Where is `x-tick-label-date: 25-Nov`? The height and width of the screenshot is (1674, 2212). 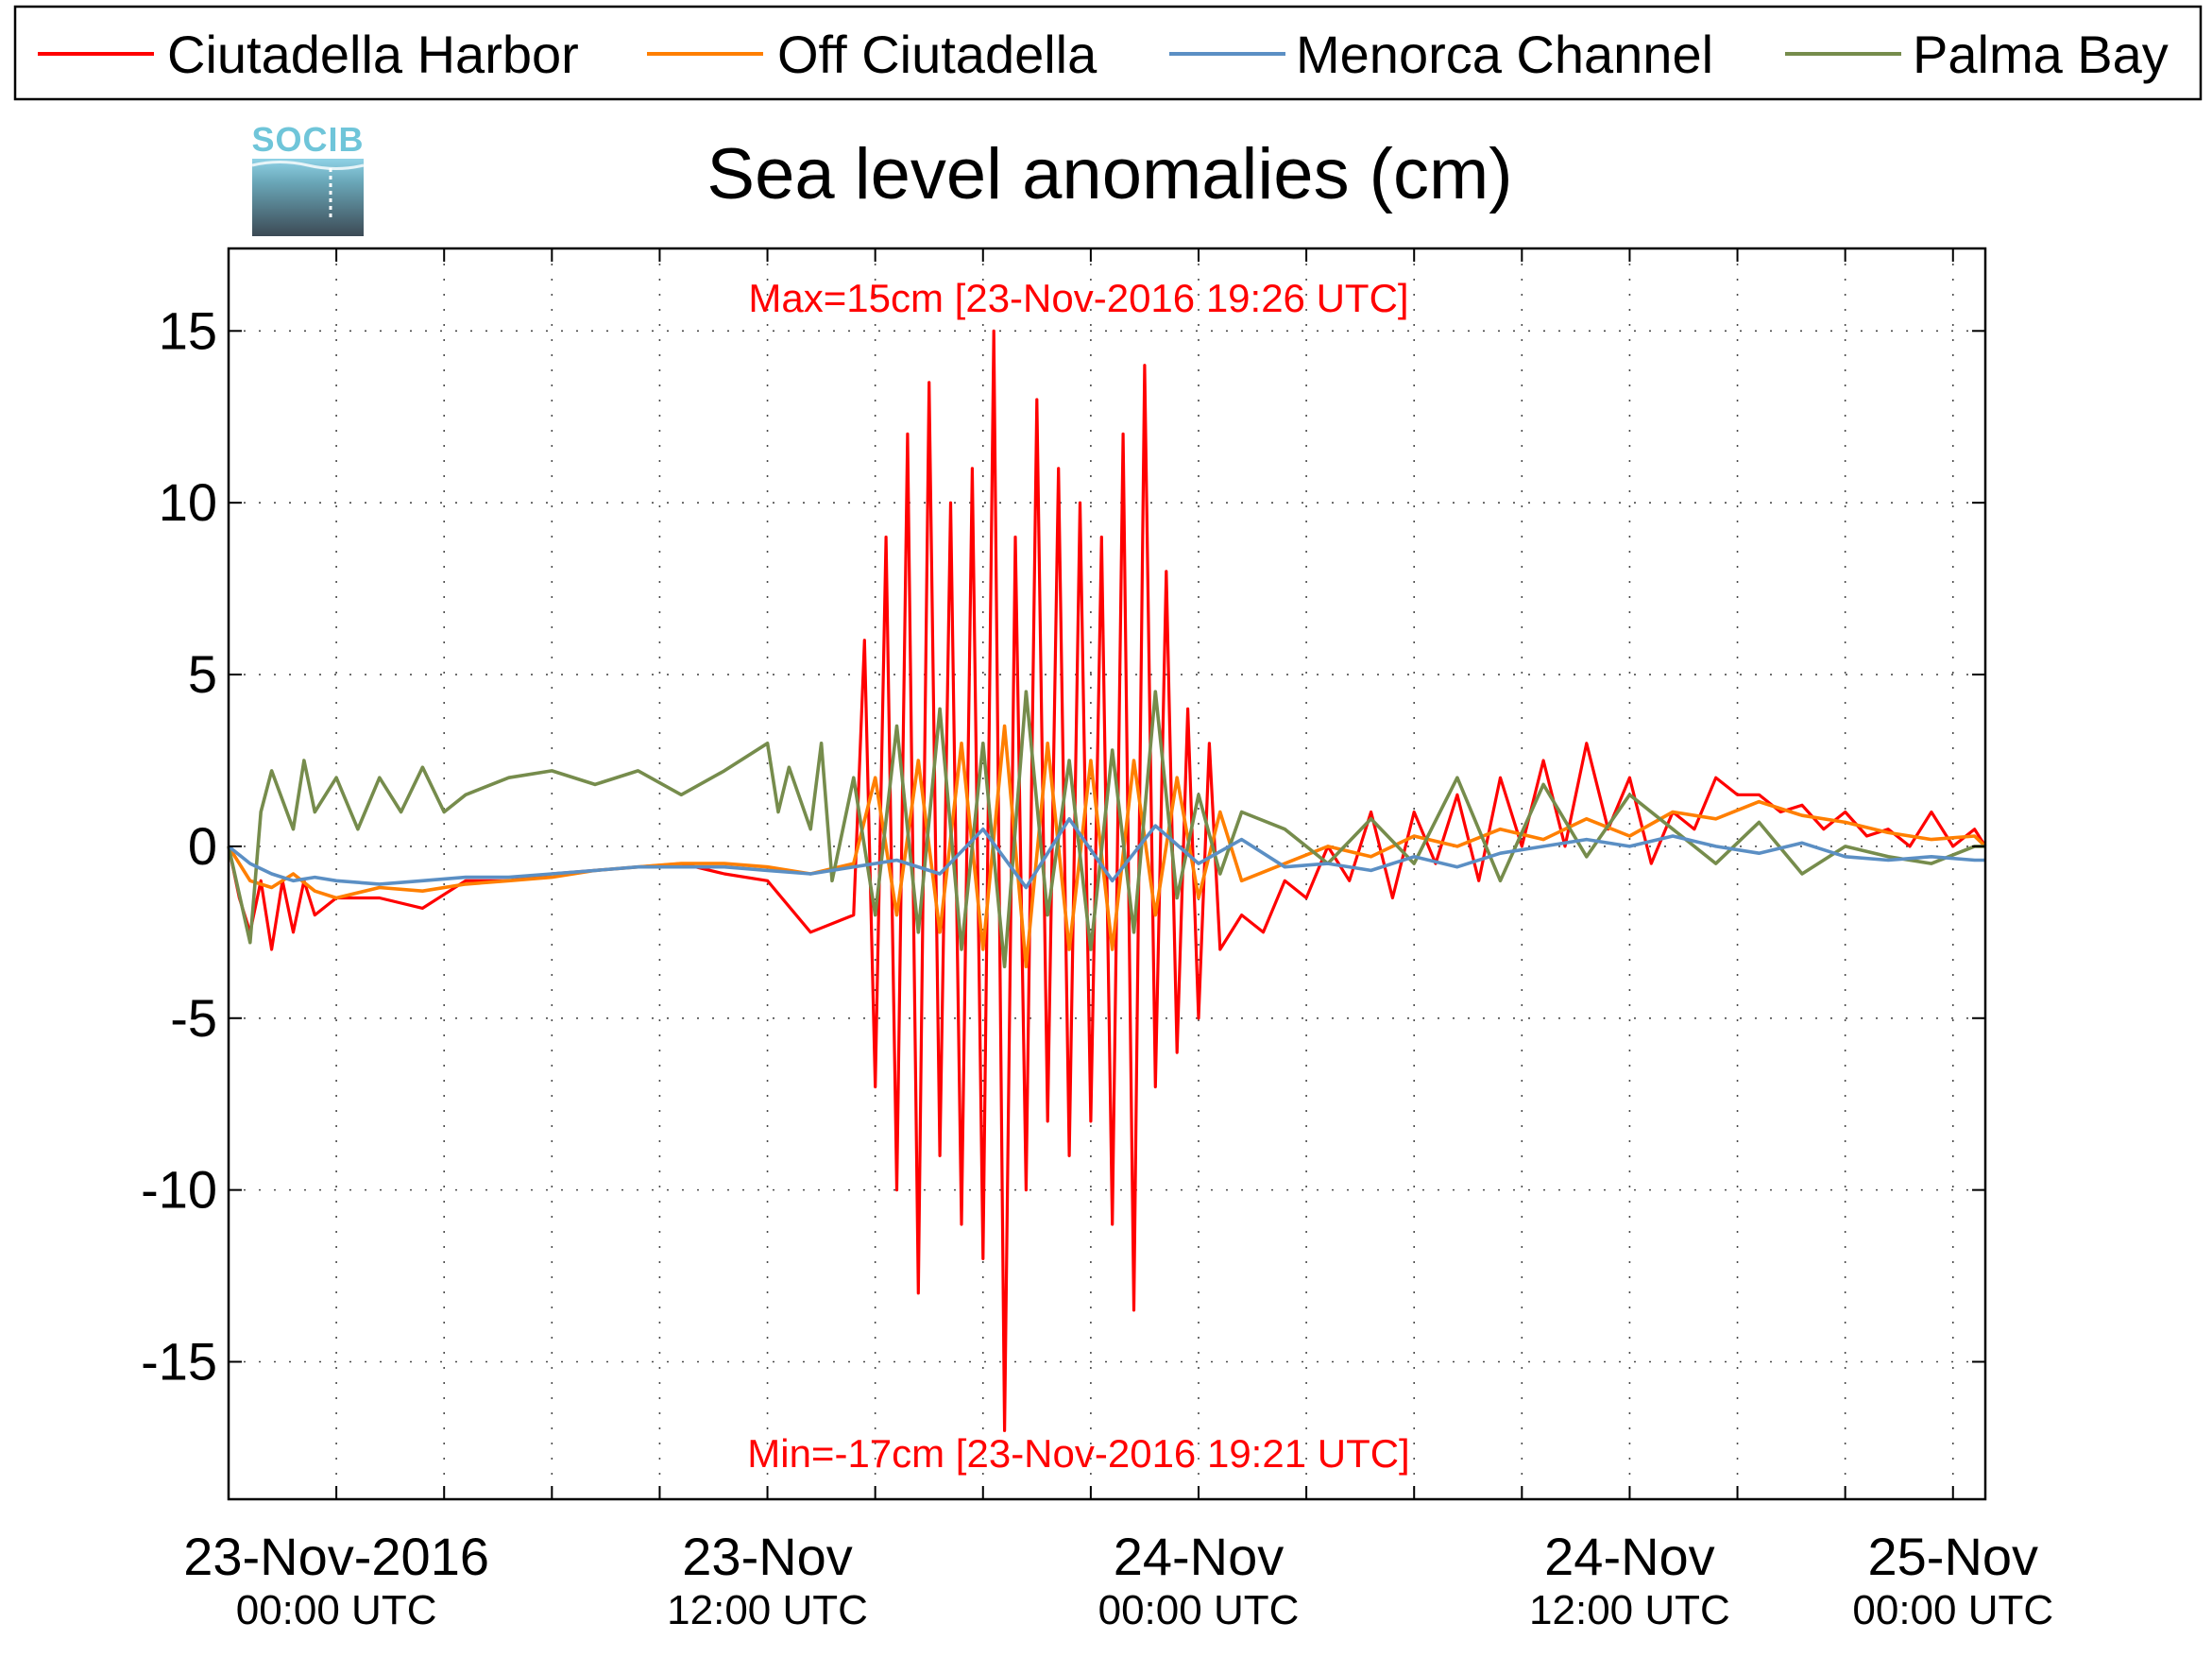 x-tick-label-date: 25-Nov is located at coordinates (1953, 1556).